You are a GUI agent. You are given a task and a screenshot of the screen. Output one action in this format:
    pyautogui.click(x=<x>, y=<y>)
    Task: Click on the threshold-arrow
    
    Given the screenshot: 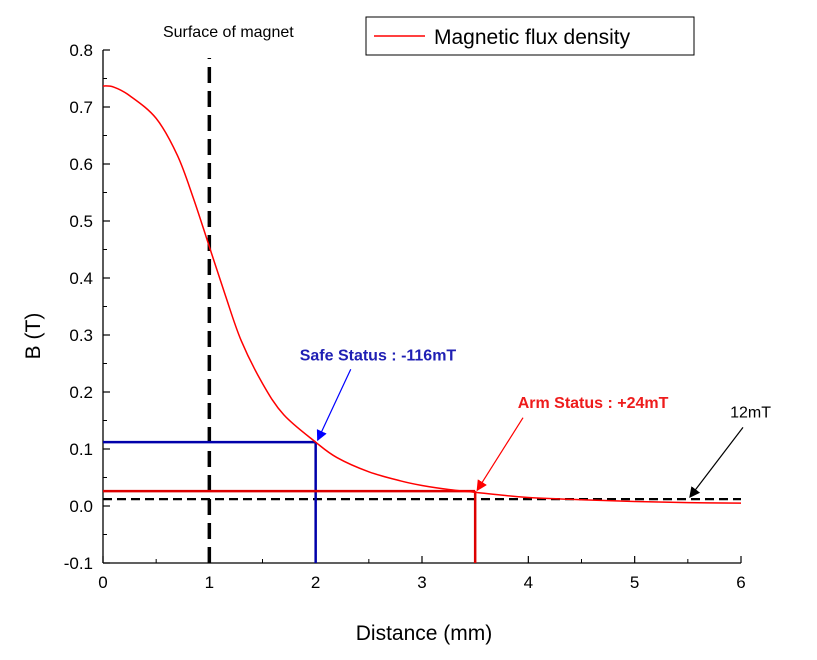 What is the action you would take?
    pyautogui.click(x=716, y=462)
    